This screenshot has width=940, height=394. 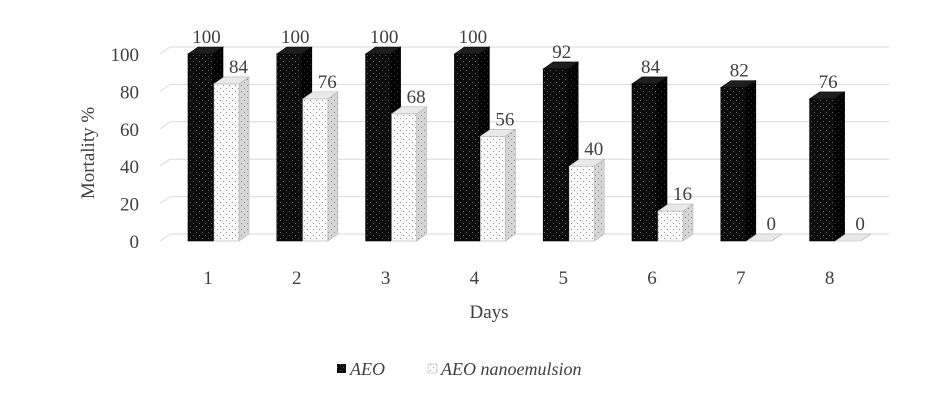 I want to click on data-label: 82, so click(x=739, y=71).